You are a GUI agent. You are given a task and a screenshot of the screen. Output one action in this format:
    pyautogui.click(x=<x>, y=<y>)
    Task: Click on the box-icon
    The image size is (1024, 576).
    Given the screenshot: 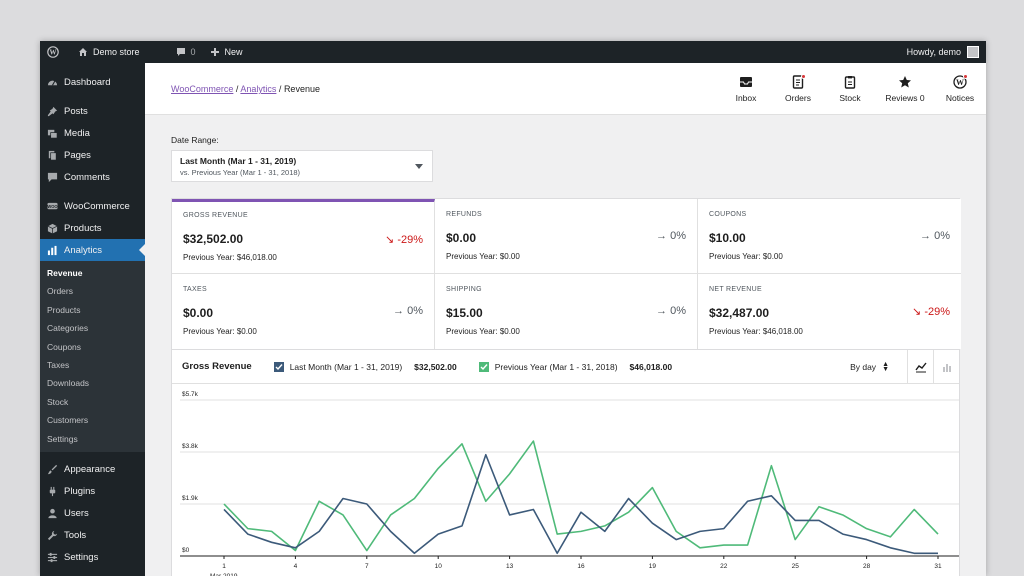 What is the action you would take?
    pyautogui.click(x=52, y=228)
    